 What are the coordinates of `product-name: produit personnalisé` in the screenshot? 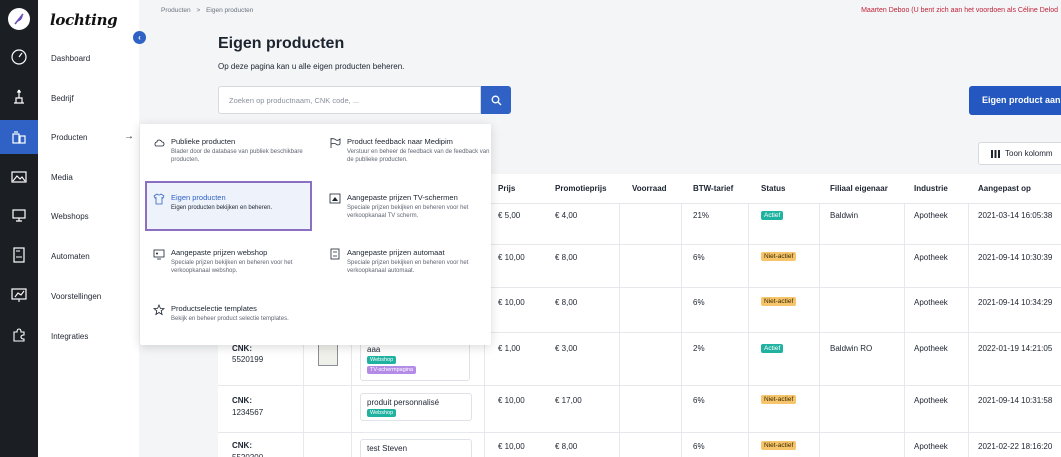 It's located at (403, 402).